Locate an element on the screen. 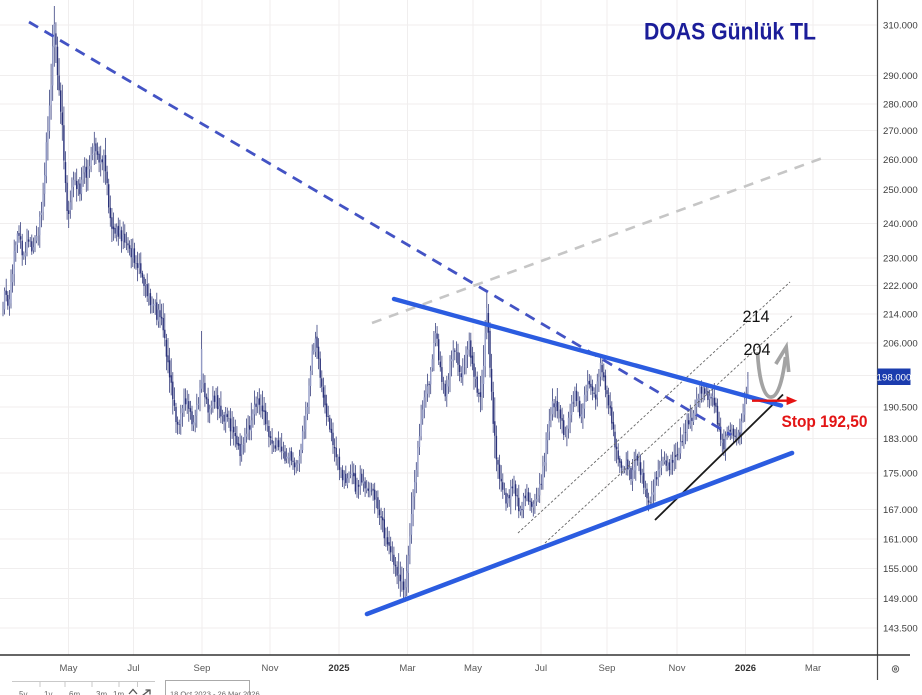 The height and width of the screenshot is (695, 922). svg-text: 240.000 is located at coordinates (900, 224).